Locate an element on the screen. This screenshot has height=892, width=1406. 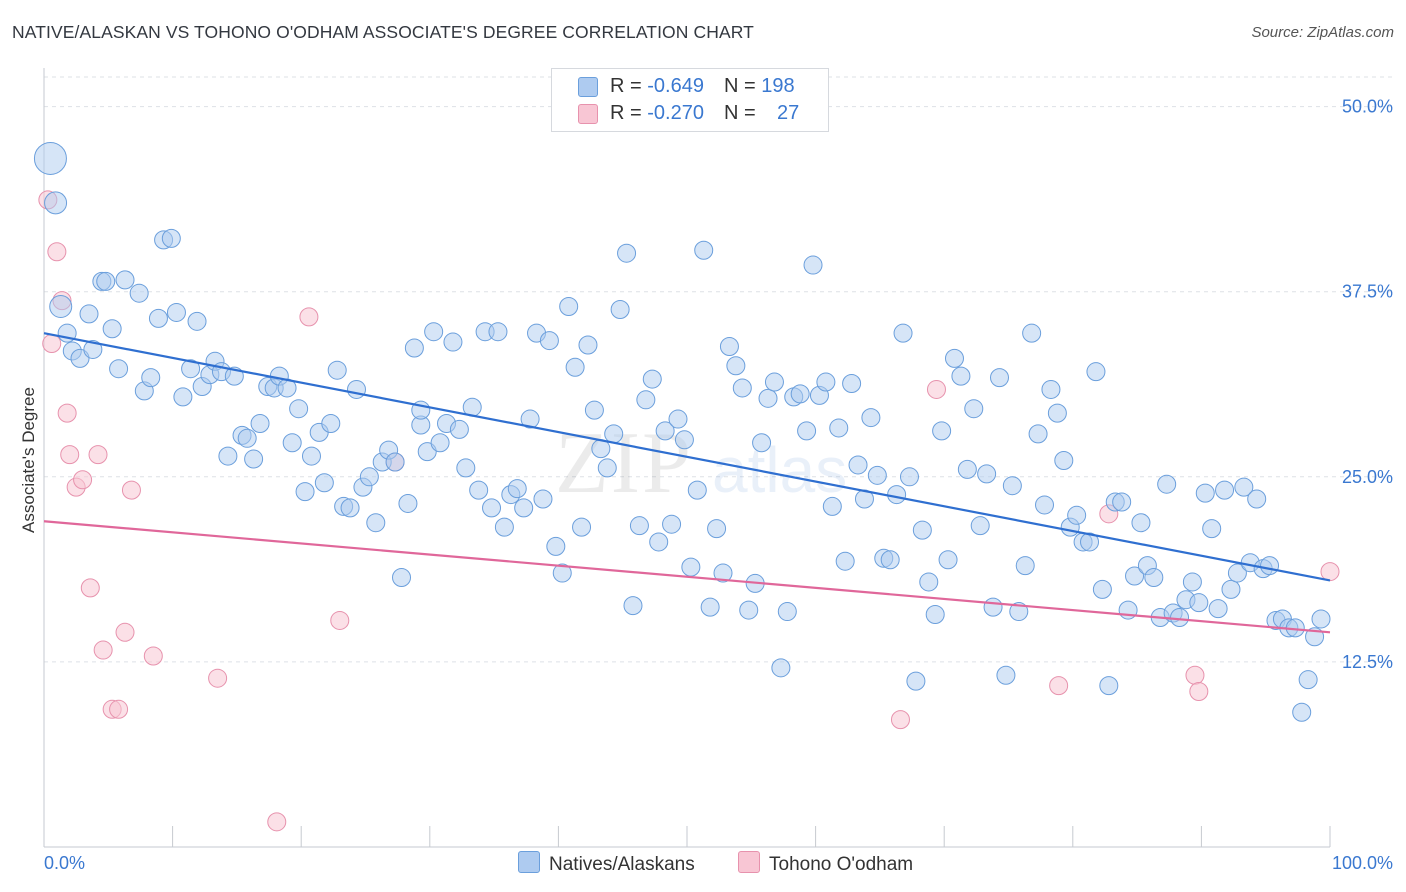
legend-stats-natives: R = -0.649 N = 198 is located at coordinates (702, 86).